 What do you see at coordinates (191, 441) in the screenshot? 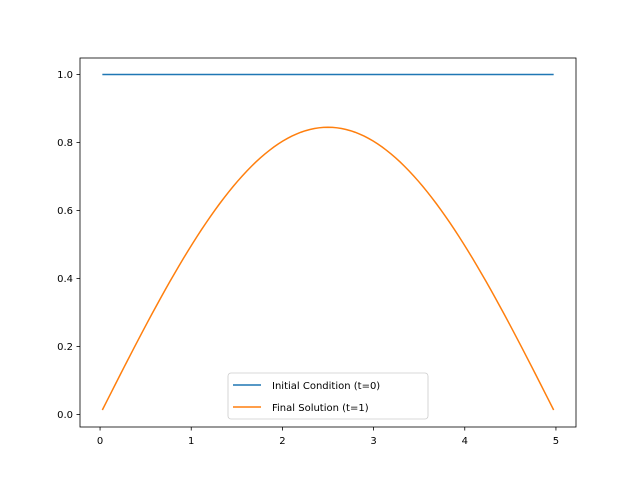
I see `x-tick-label: 1` at bounding box center [191, 441].